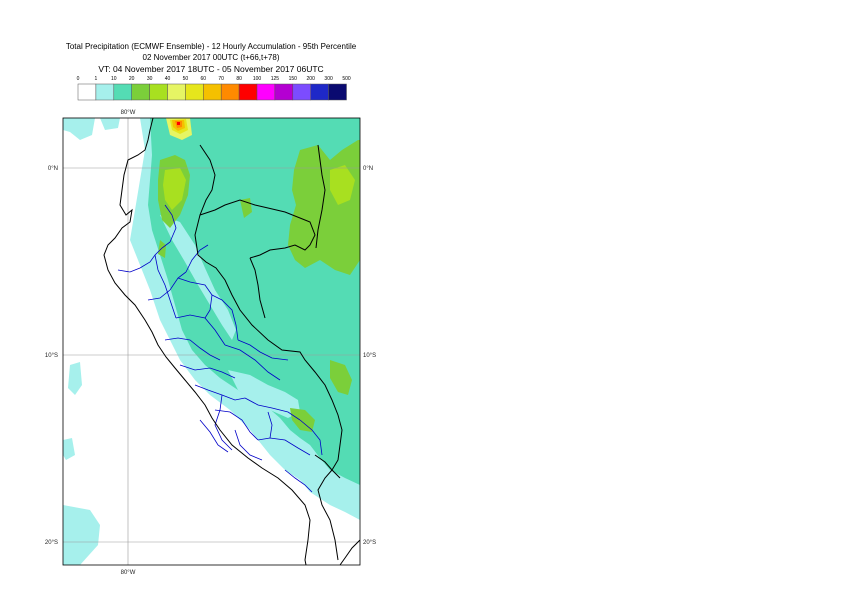 This screenshot has height=596, width=842. I want to click on legend-swatch, so click(337, 92).